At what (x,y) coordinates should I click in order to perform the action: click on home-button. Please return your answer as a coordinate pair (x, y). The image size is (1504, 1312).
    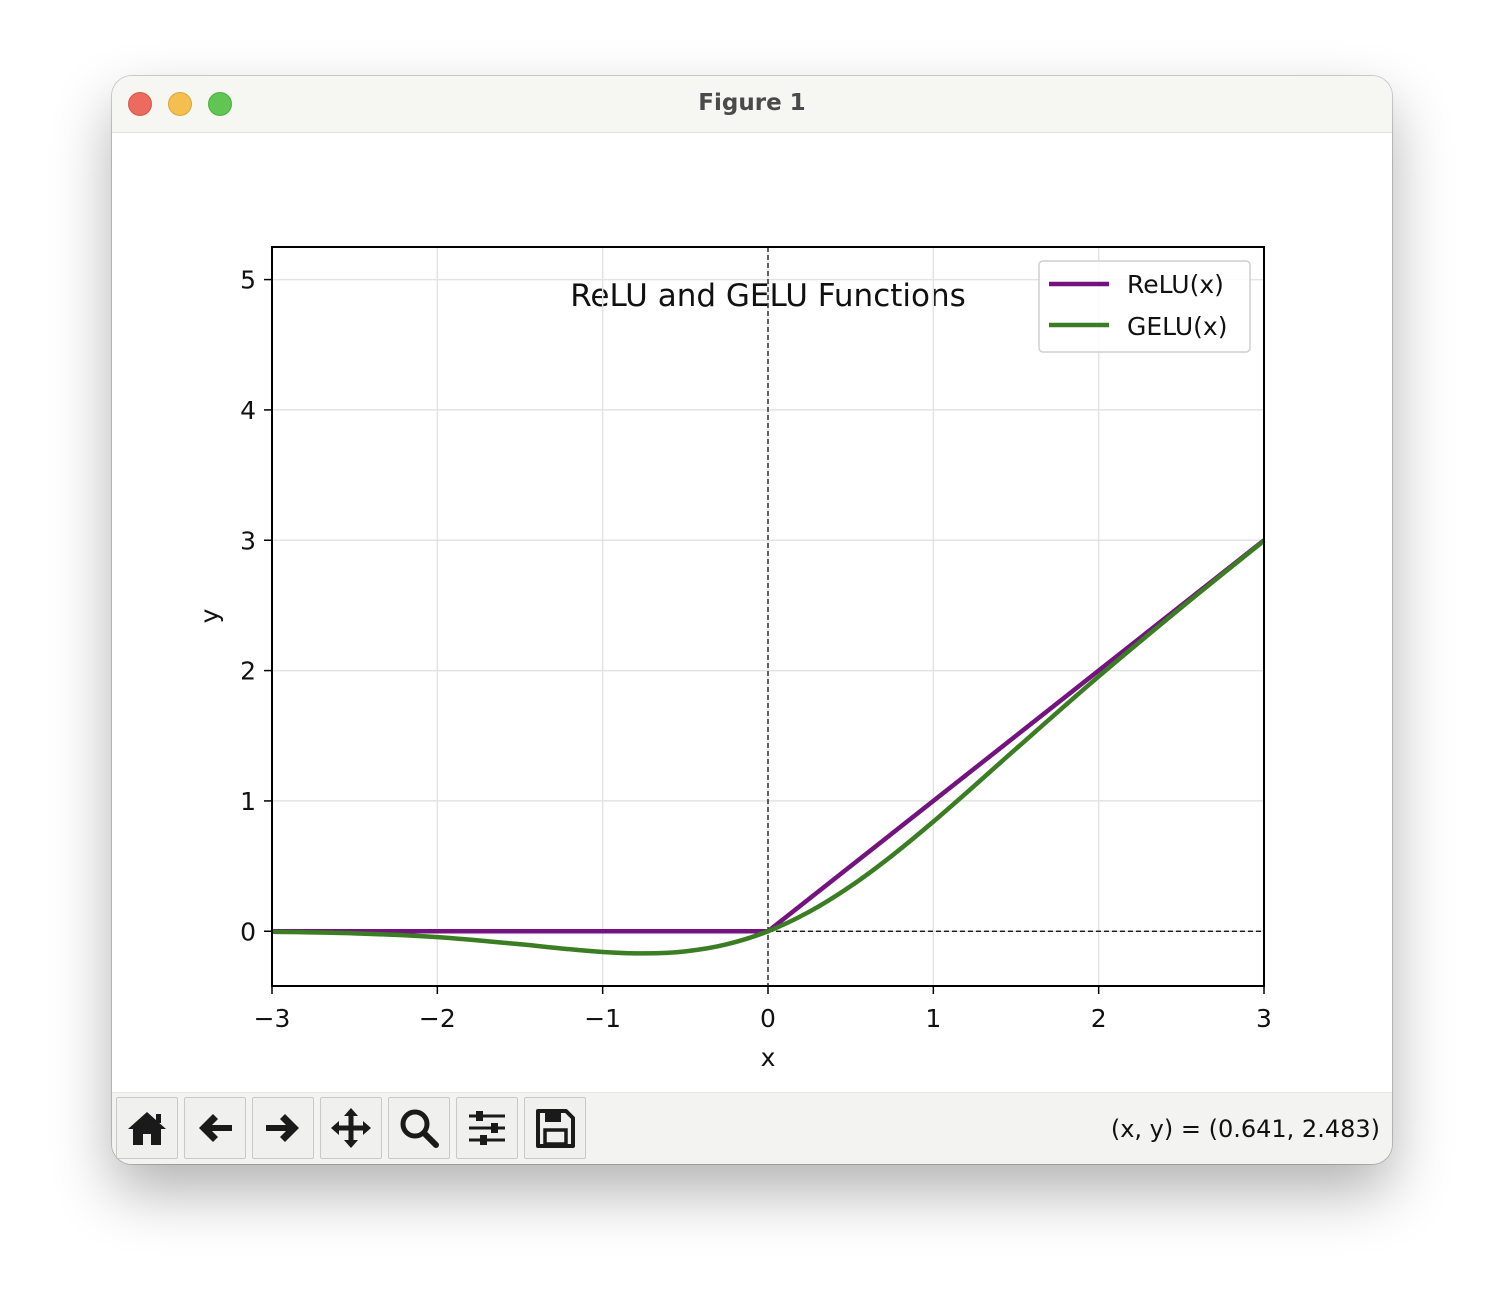
    Looking at the image, I should click on (147, 1128).